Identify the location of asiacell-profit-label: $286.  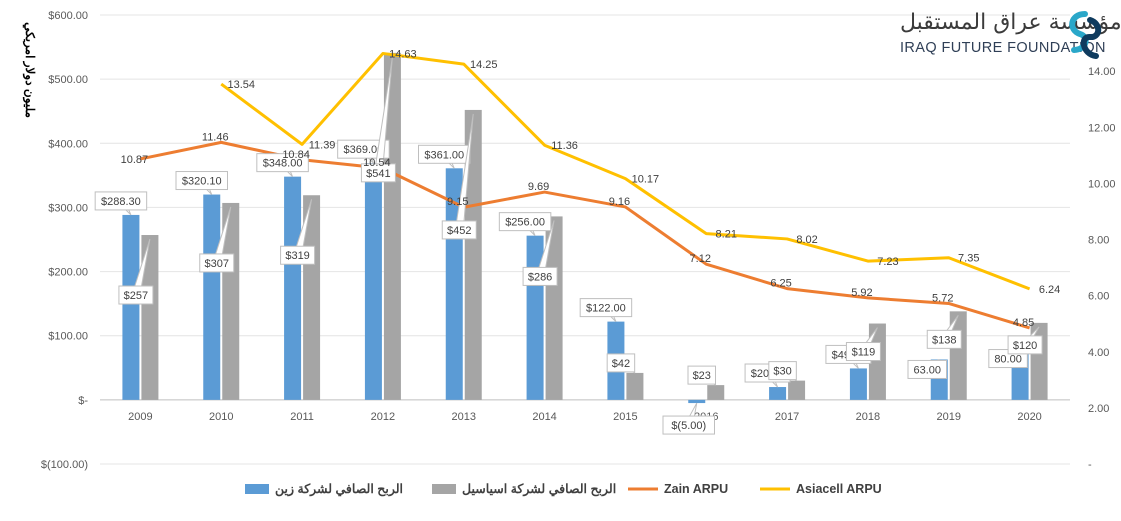
(540, 277).